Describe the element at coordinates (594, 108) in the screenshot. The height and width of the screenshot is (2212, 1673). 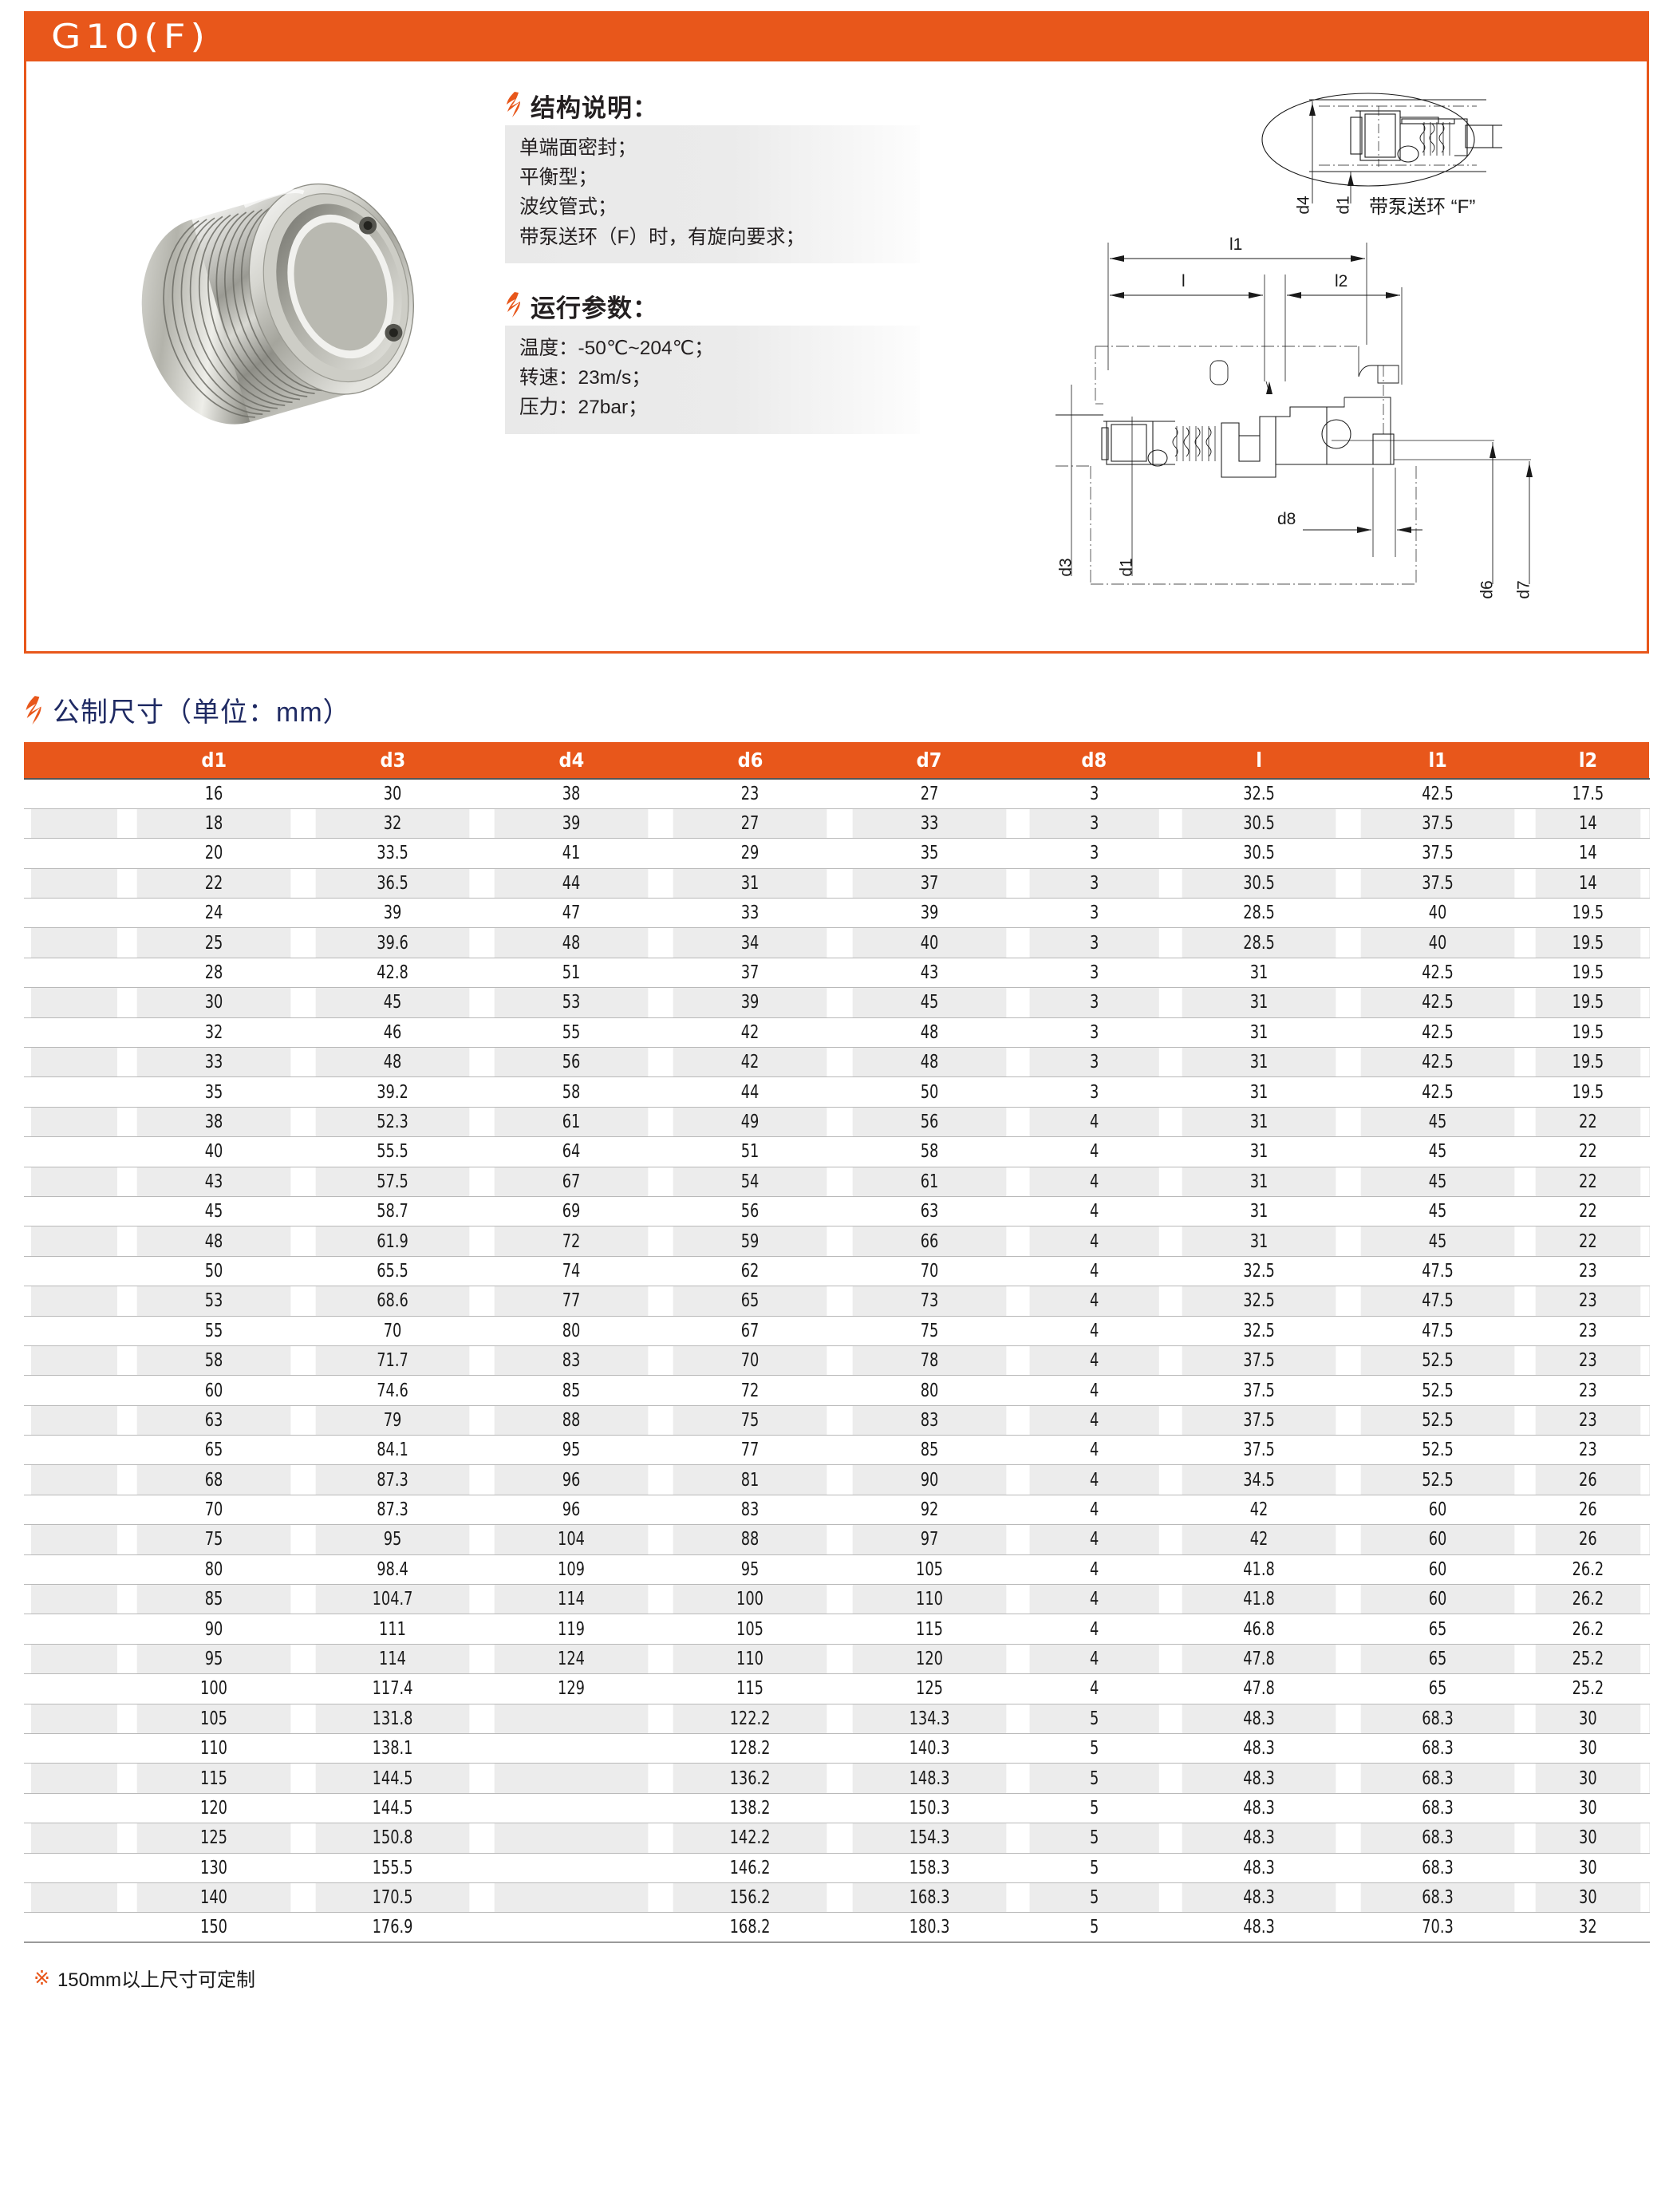
I see `structure-heading: 结构说明：` at that location.